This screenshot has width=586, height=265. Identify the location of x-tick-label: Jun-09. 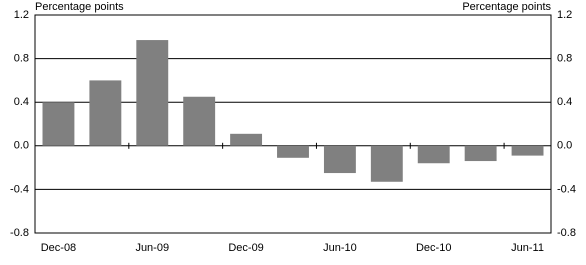
(152, 248).